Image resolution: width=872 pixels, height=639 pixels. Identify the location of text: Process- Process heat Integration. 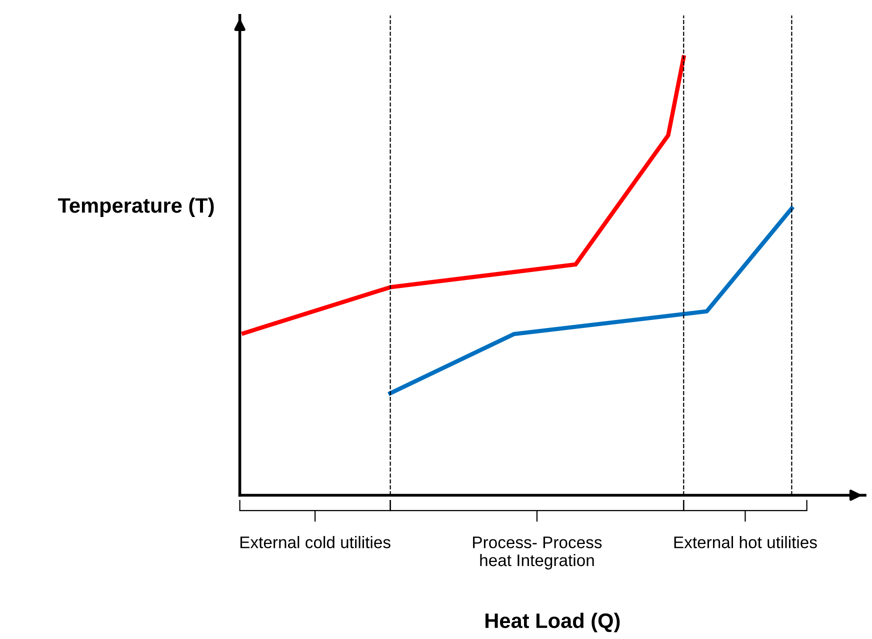
(537, 553).